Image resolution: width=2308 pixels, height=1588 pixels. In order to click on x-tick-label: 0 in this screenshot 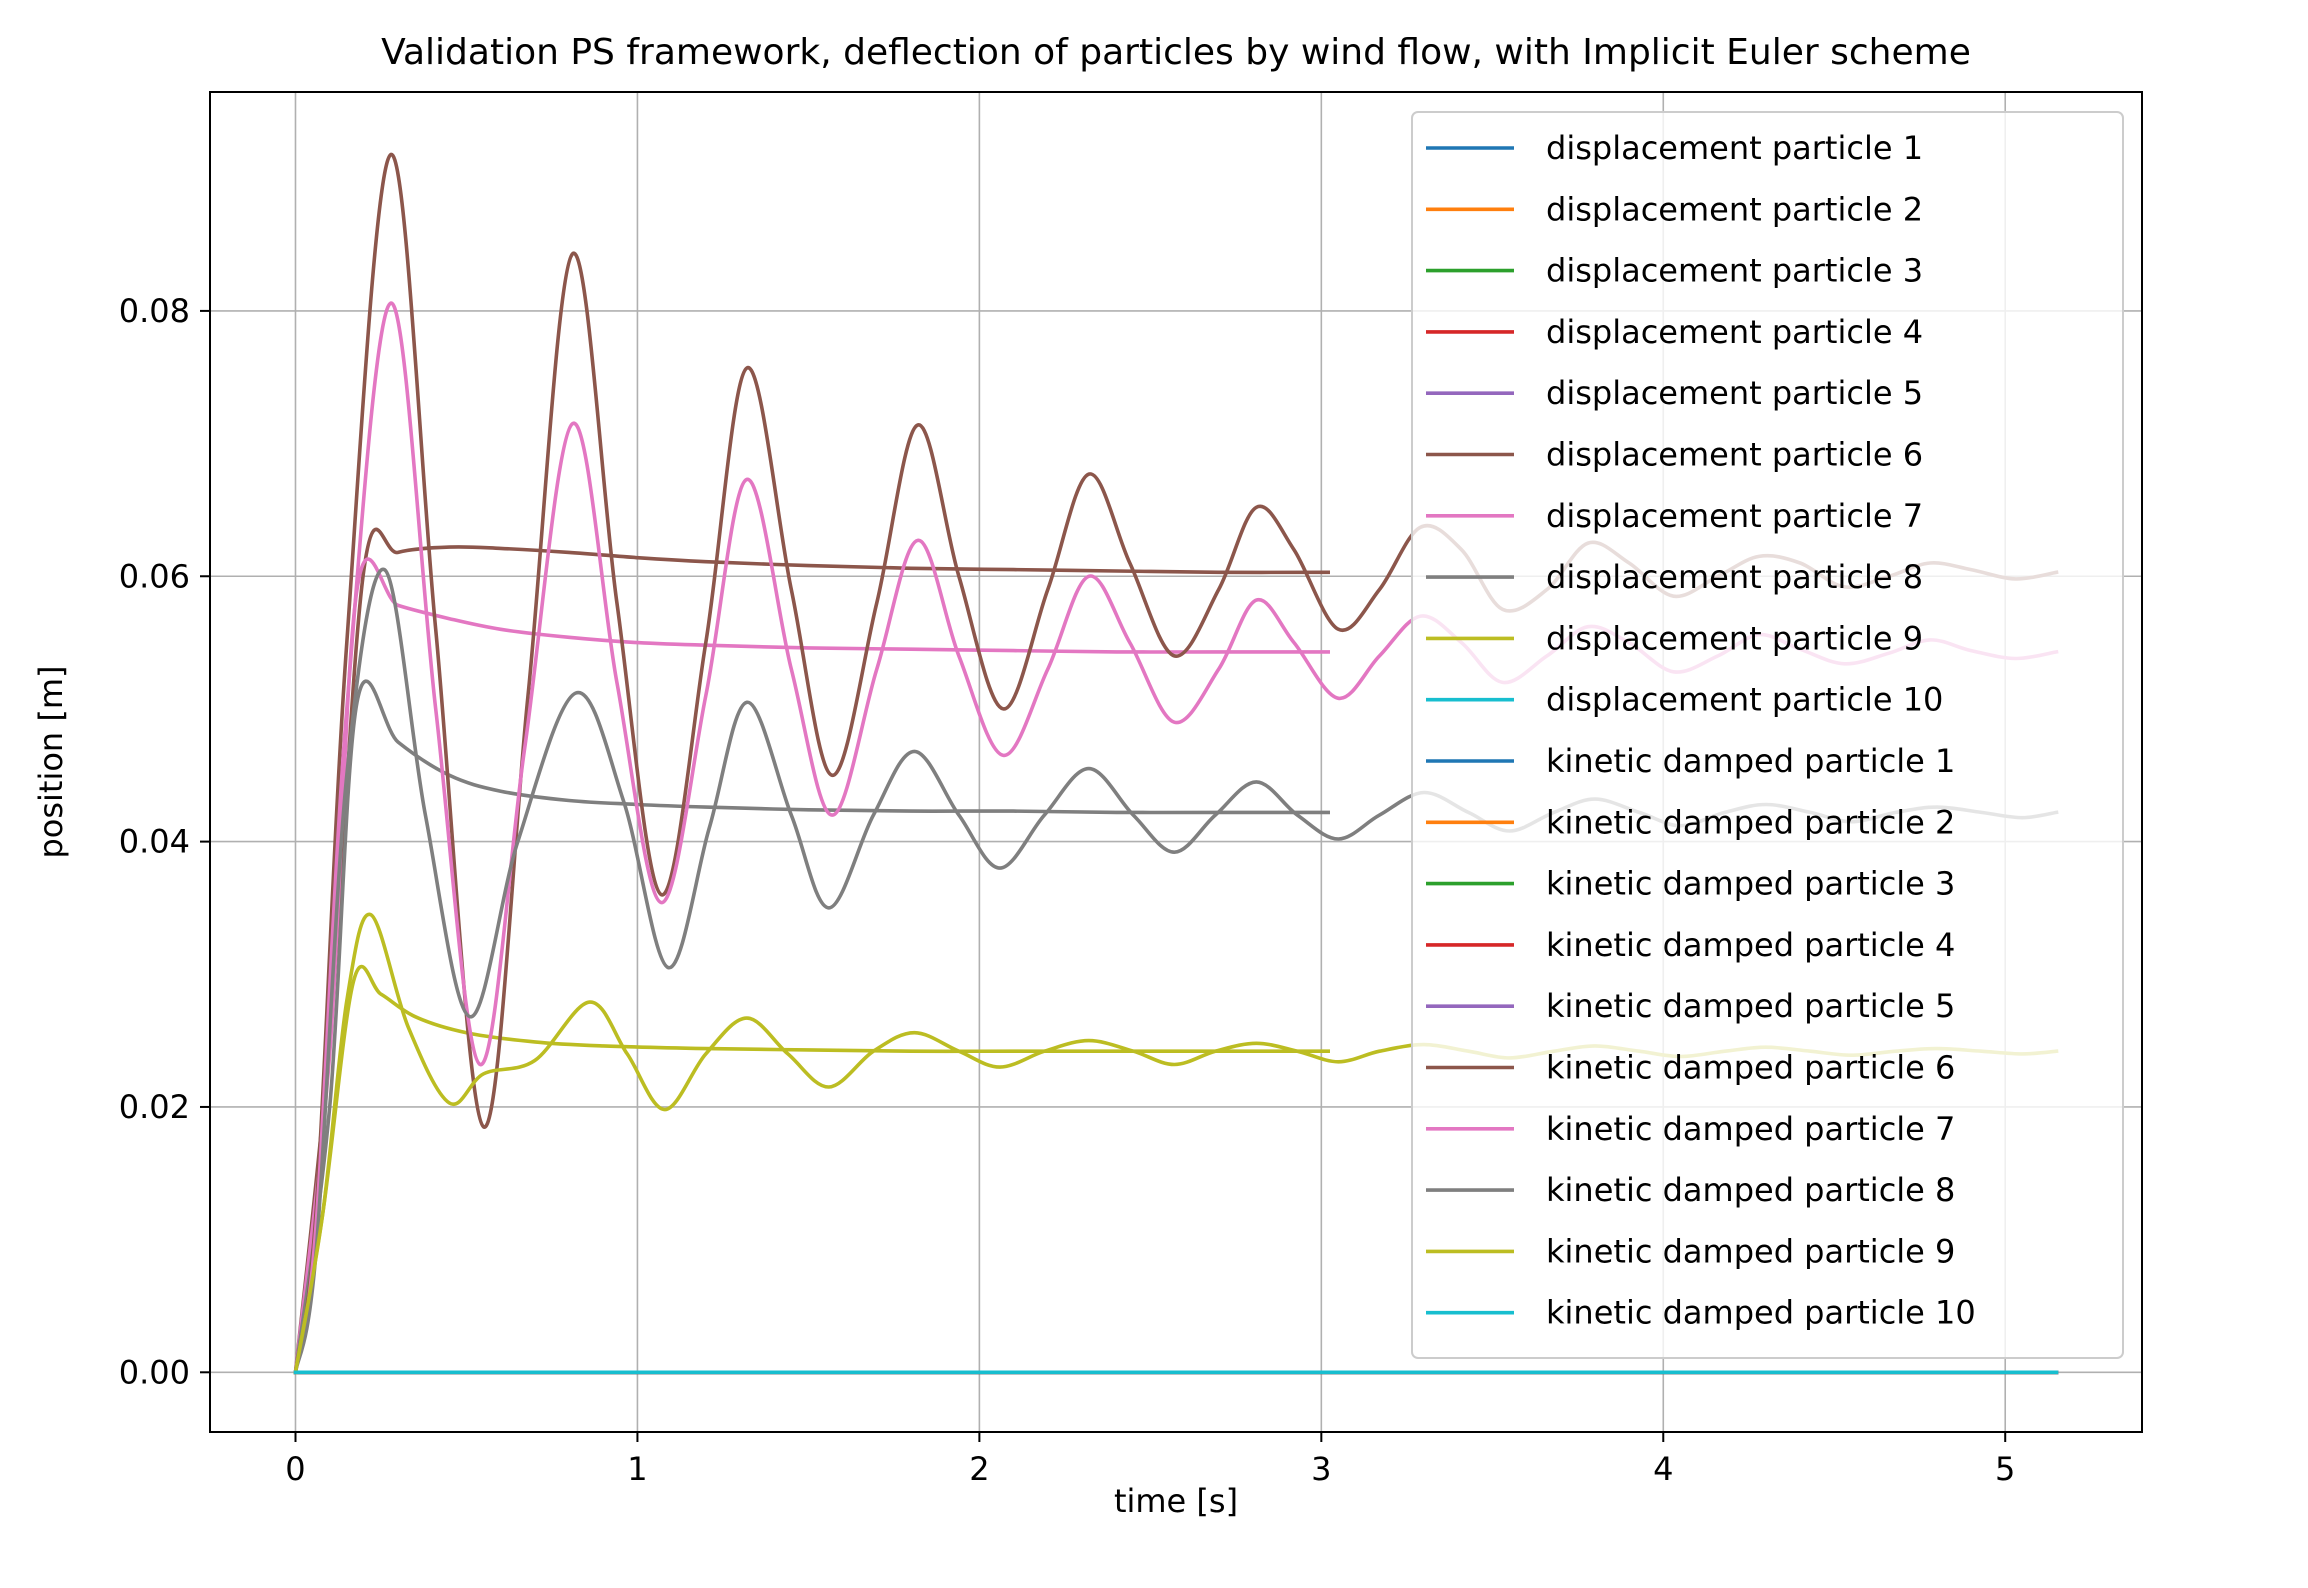, I will do `click(295, 1469)`.